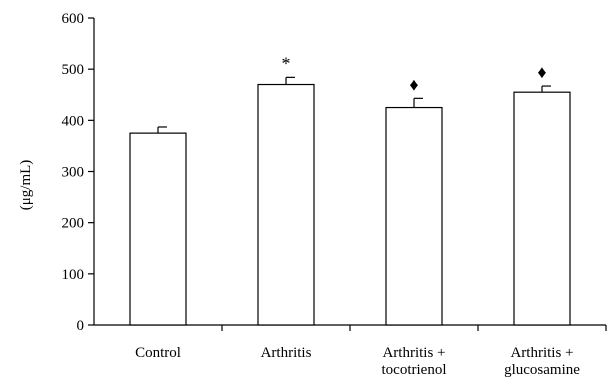 The height and width of the screenshot is (381, 609). Describe the element at coordinates (26, 185) in the screenshot. I see `y-axis-label: (μg/mL)` at that location.